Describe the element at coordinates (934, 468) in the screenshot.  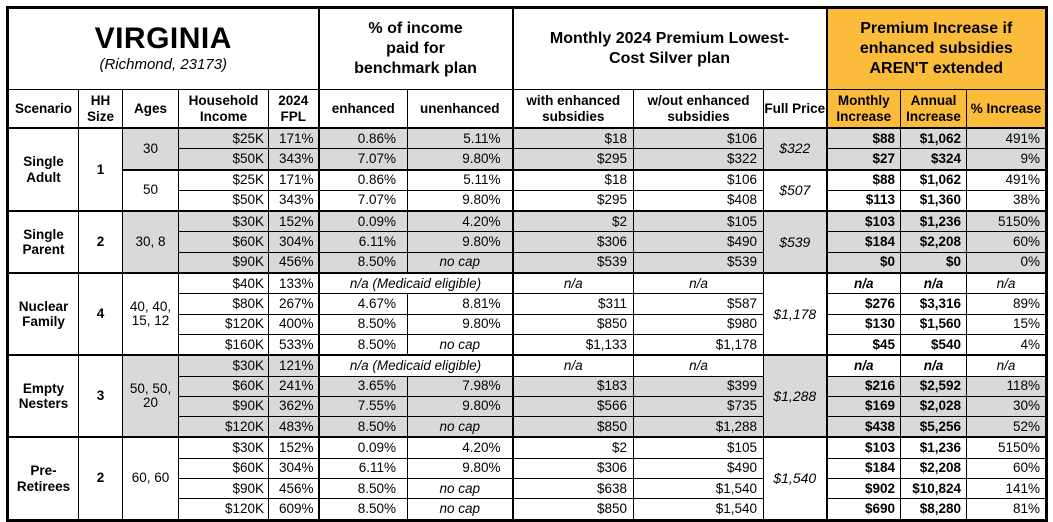
I see `cell-annual-increase: $2,208` at that location.